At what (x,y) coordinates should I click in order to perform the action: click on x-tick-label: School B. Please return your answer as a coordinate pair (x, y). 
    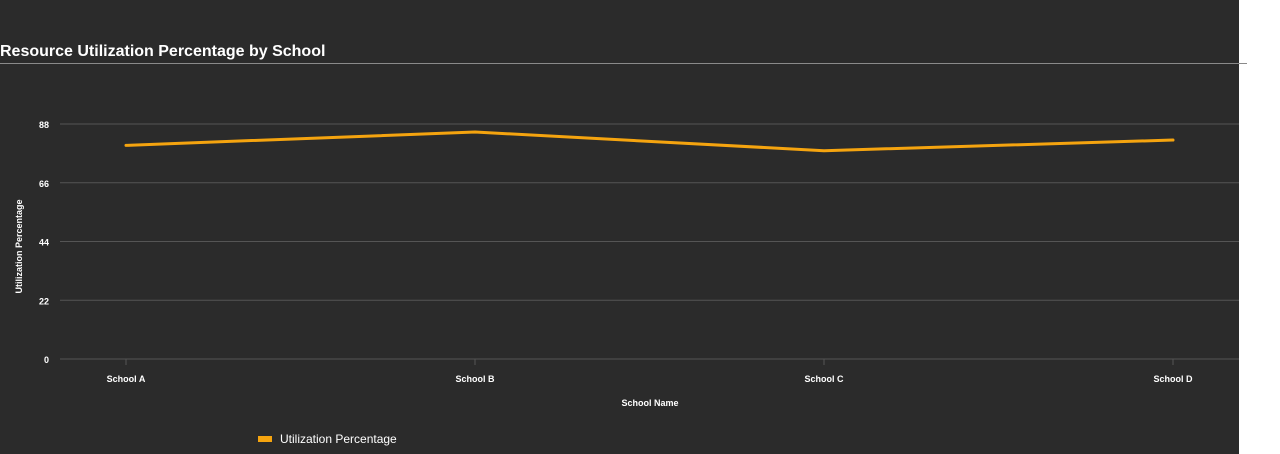
    Looking at the image, I should click on (475, 379).